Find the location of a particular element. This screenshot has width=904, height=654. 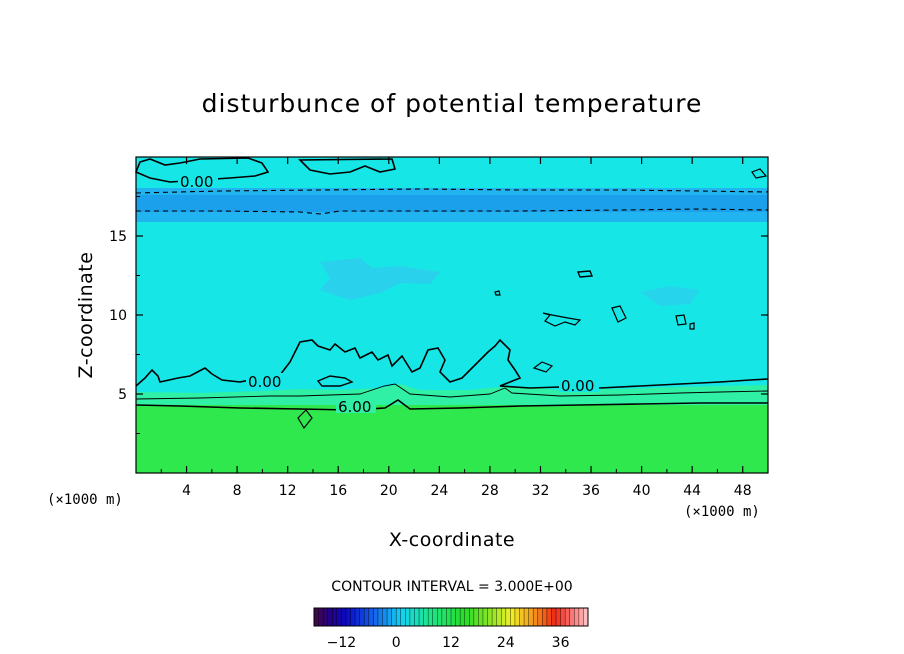

colorbar-tick-label: 0 is located at coordinates (396, 643).